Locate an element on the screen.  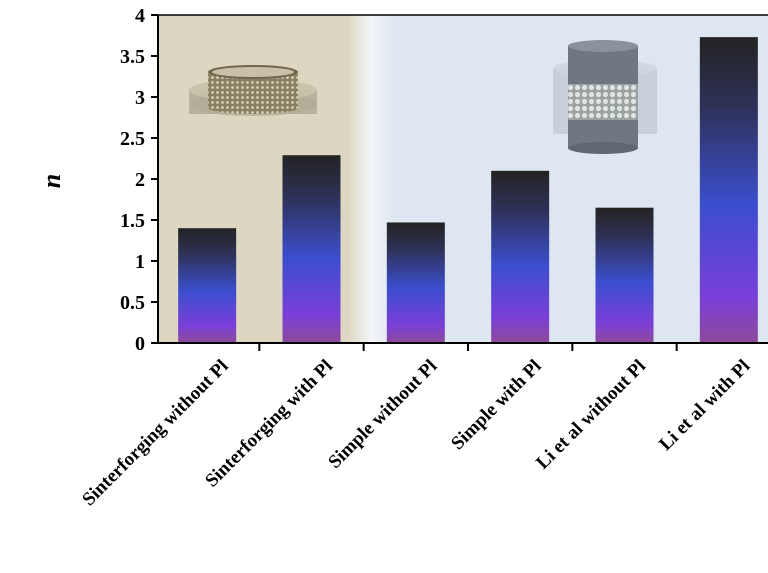
x-tick-label: Simple with Pl is located at coordinates (496, 405).